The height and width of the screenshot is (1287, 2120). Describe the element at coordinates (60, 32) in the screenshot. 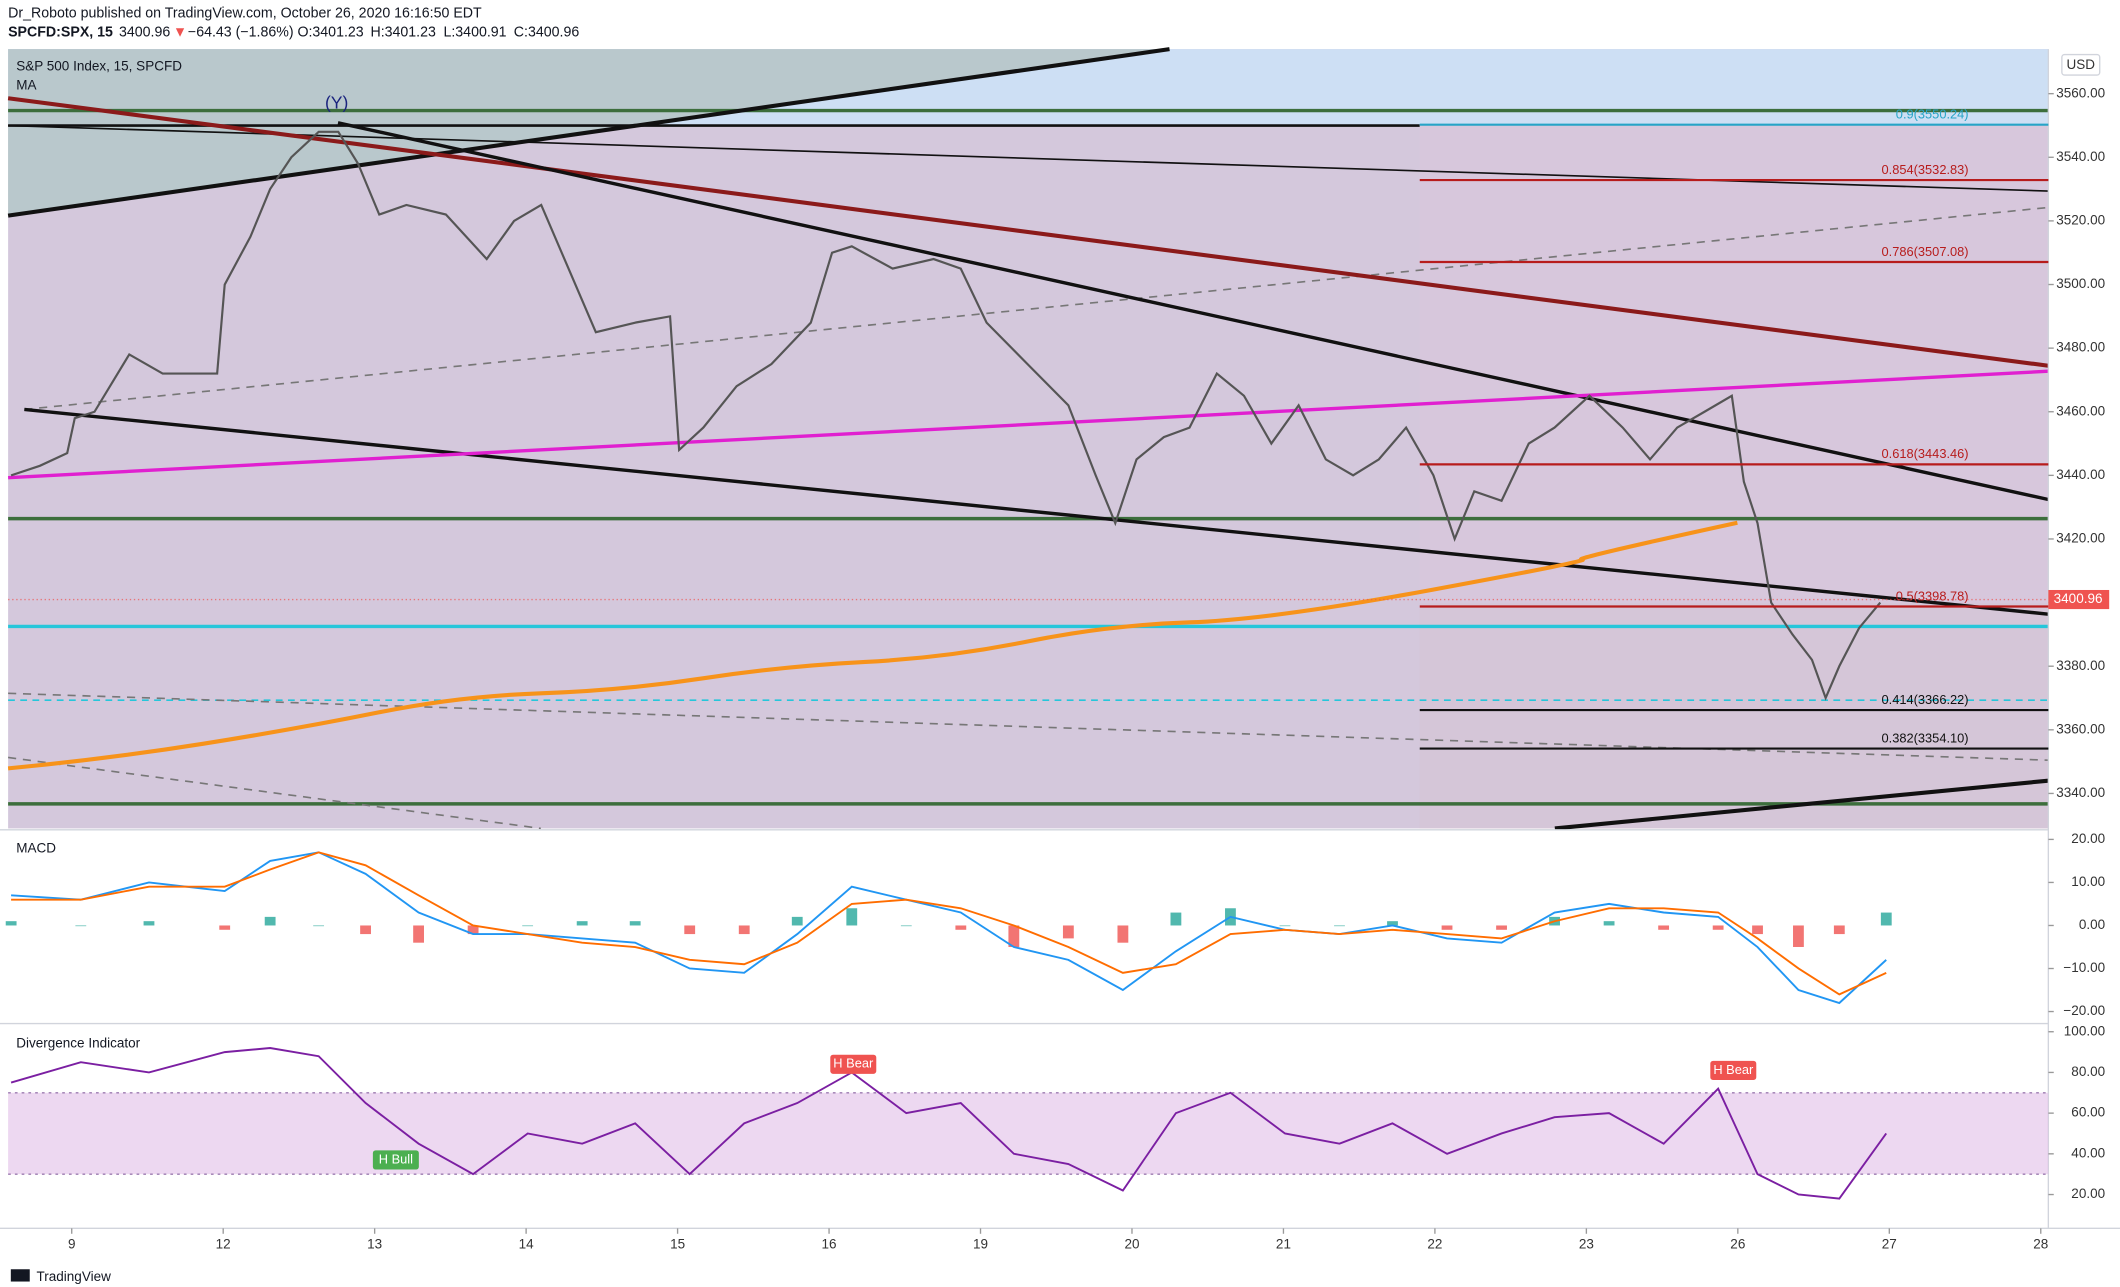

I see `symbol: SPCFD:SPX, 15` at that location.